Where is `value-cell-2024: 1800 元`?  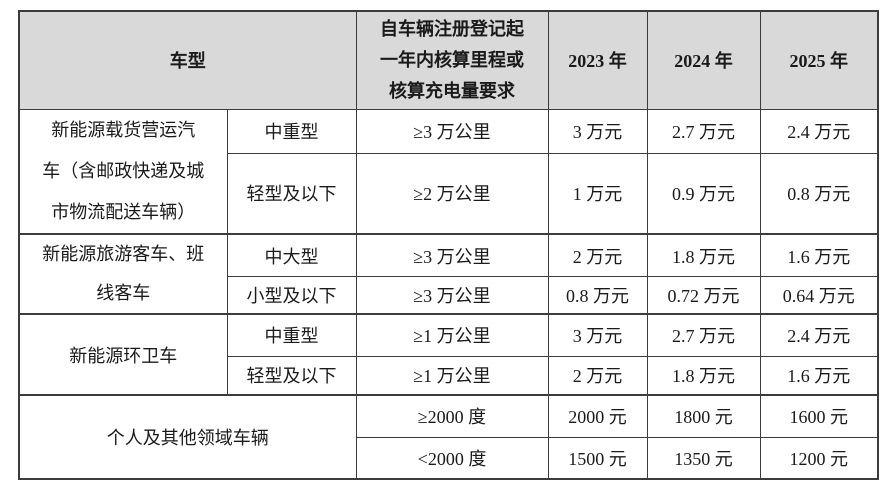
value-cell-2024: 1800 元 is located at coordinates (703, 416).